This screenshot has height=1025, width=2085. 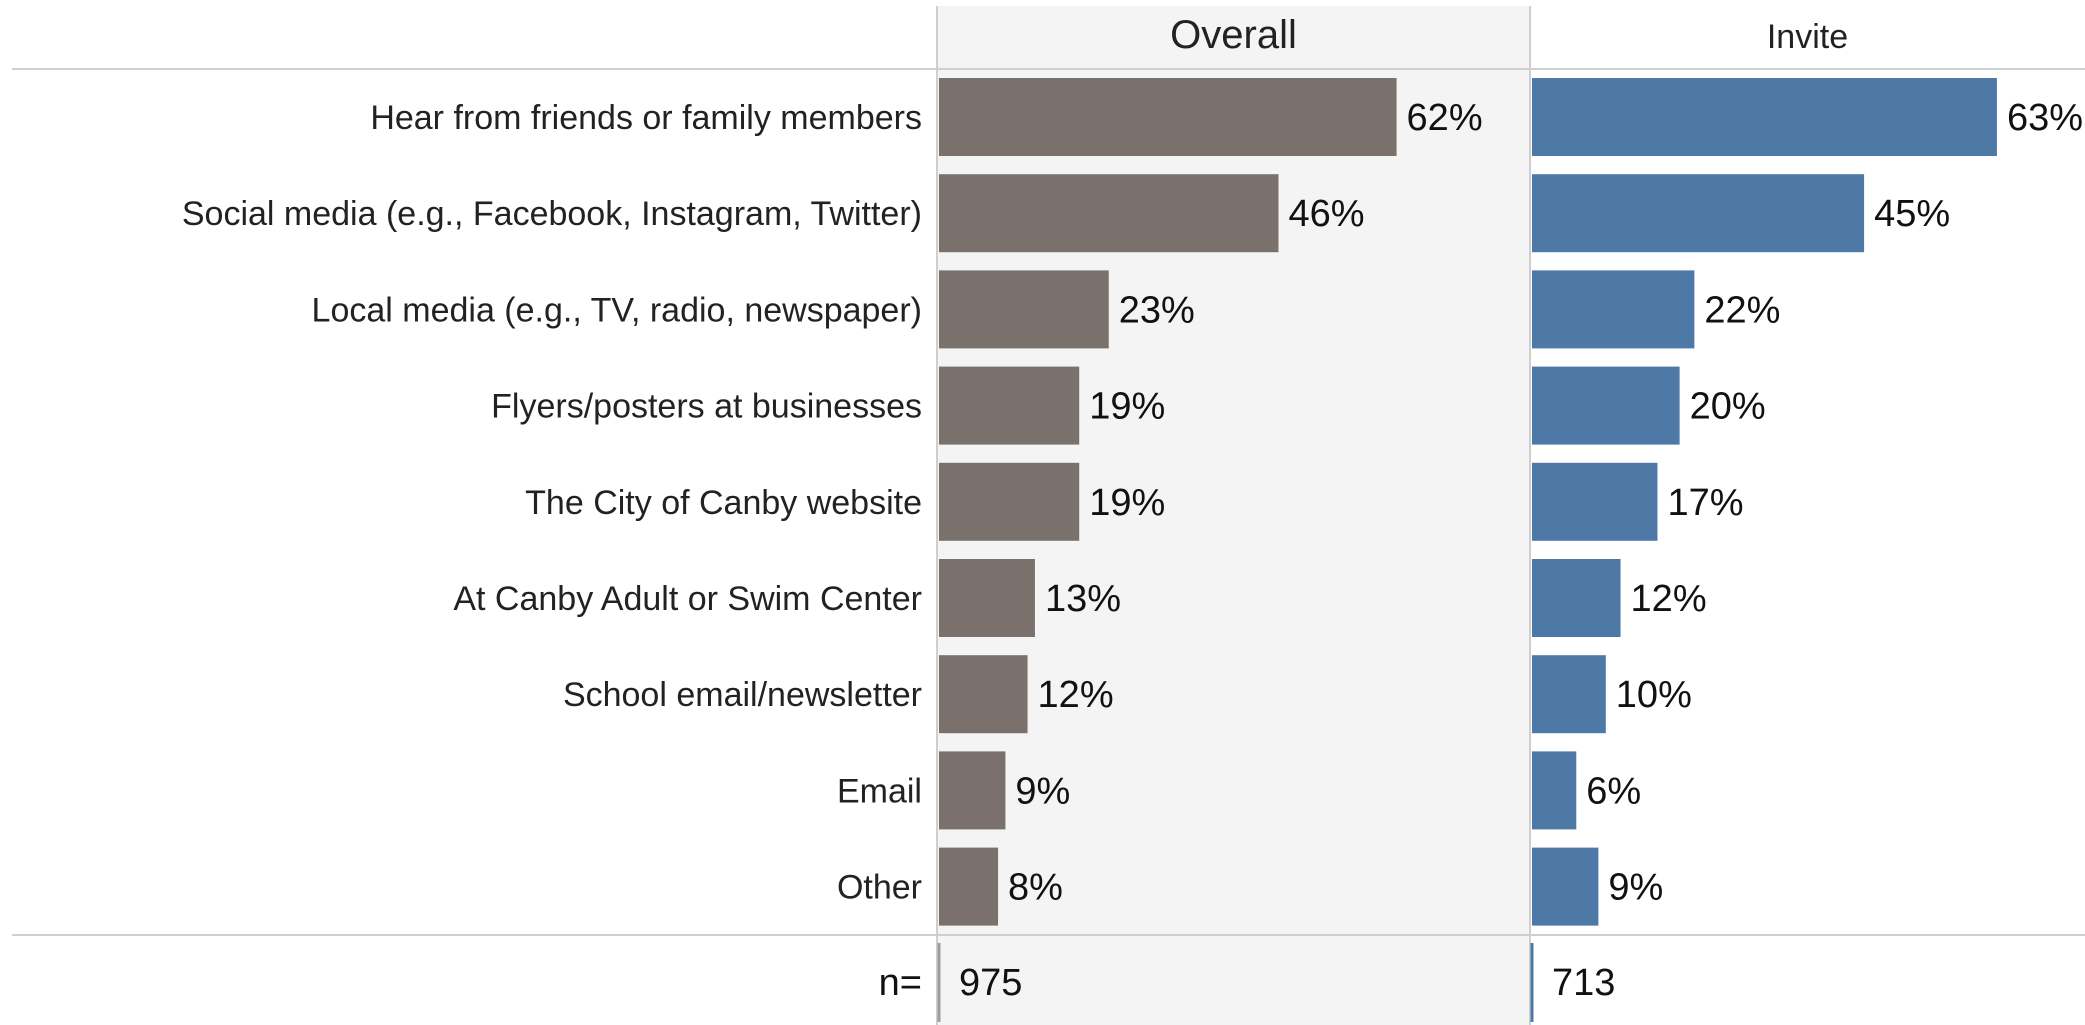 What do you see at coordinates (1127, 407) in the screenshot?
I see `value-label-overall-flyers-posters-at-businesses: 19%` at bounding box center [1127, 407].